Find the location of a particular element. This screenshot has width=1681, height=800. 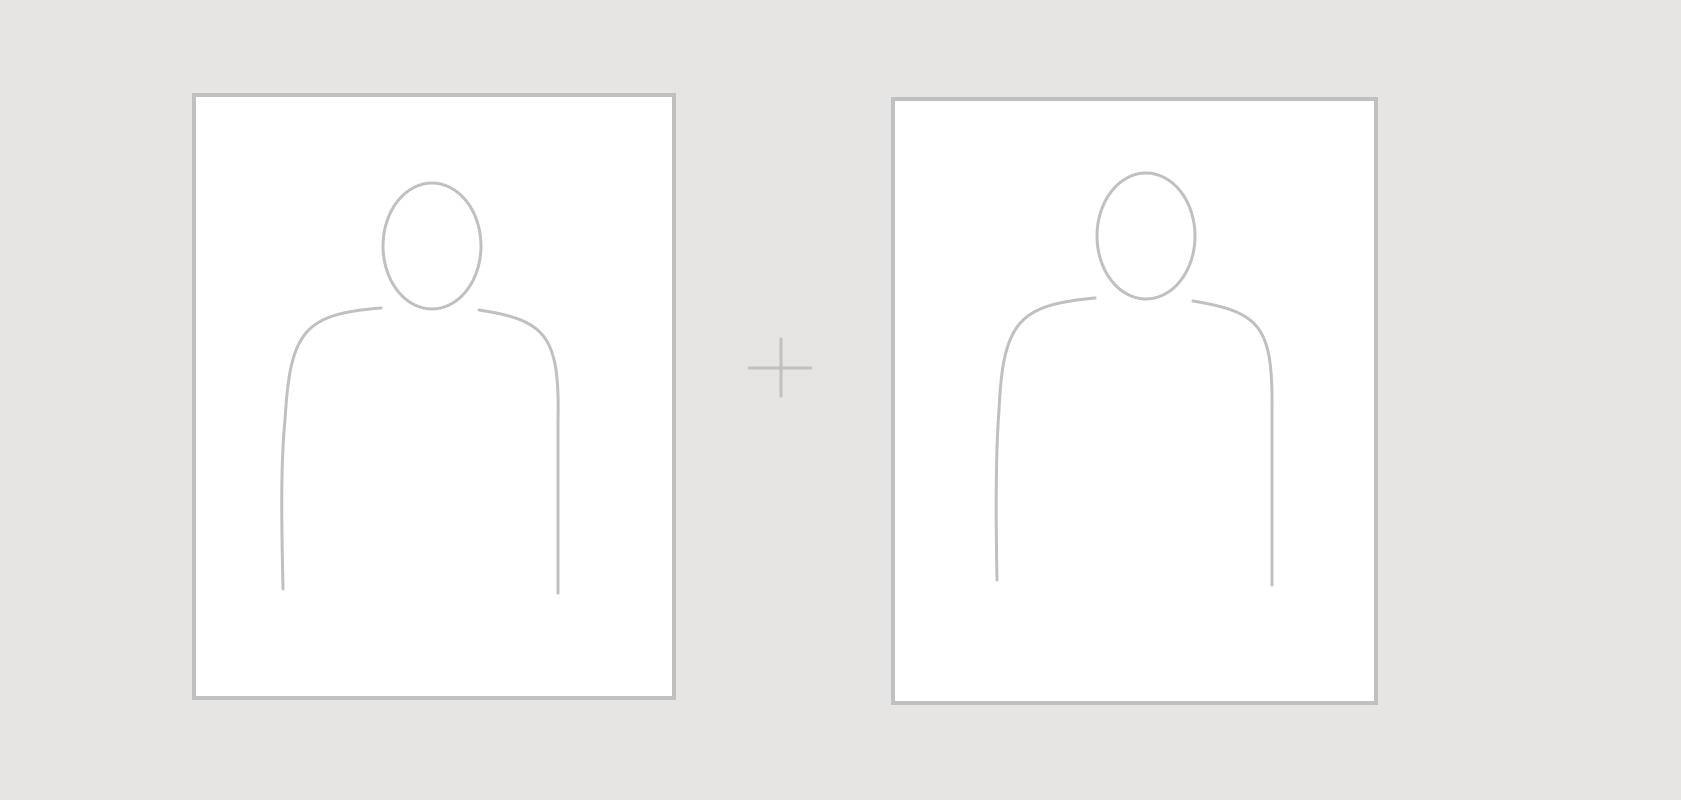

left-body-left-side is located at coordinates (331, 448).